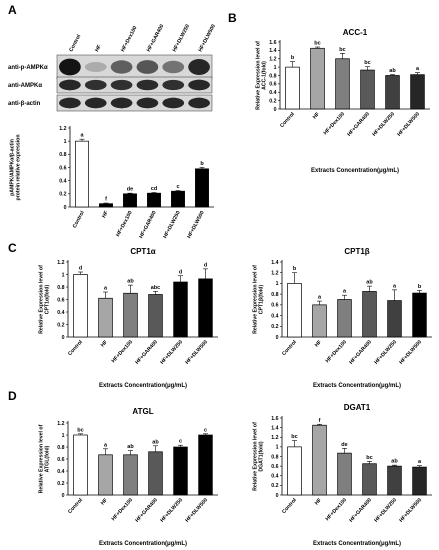 Image resolution: width=439 pixels, height=550 pixels. What do you see at coordinates (106, 200) in the screenshot?
I see `significance-label: f` at bounding box center [106, 200].